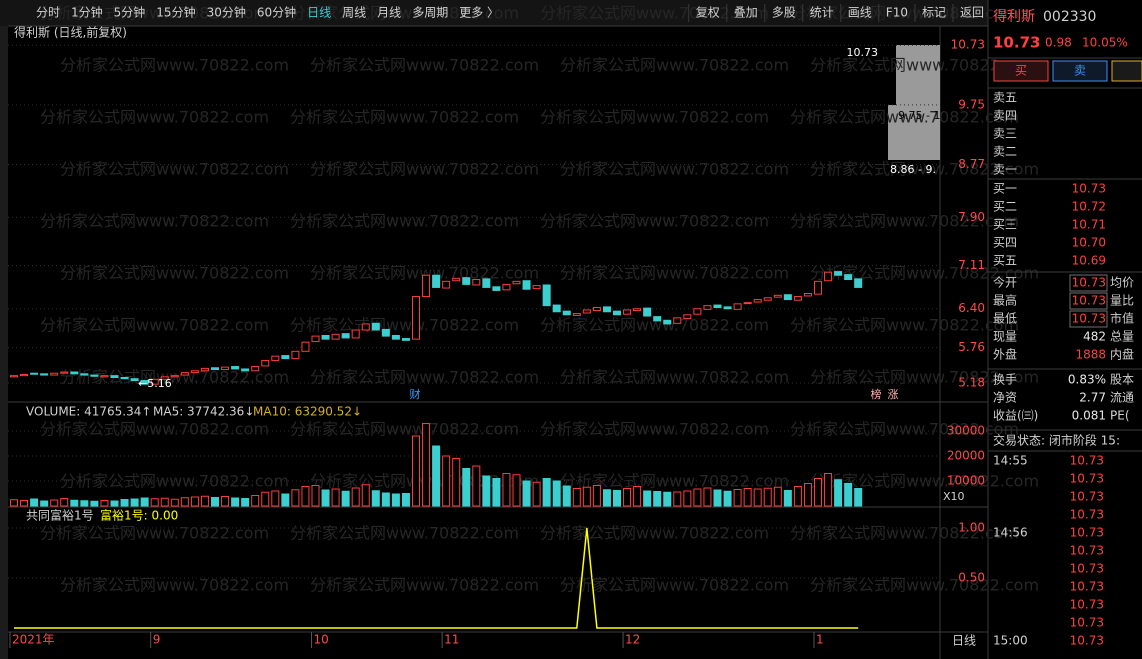 This screenshot has height=659, width=1142. Describe the element at coordinates (175, 12) in the screenshot. I see `period-tab: 15分钟` at that location.